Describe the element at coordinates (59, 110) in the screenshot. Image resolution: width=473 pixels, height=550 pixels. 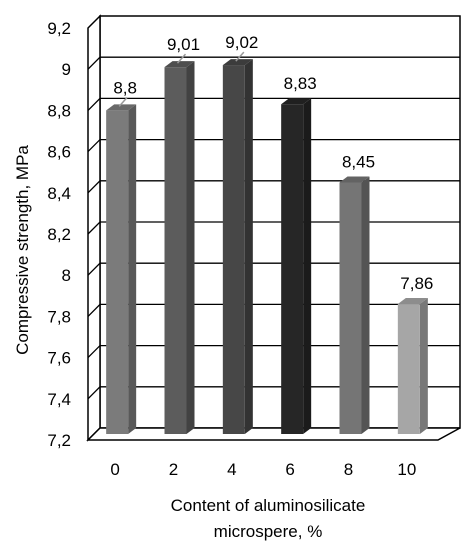
I see `y-tick-label: 8,8` at that location.